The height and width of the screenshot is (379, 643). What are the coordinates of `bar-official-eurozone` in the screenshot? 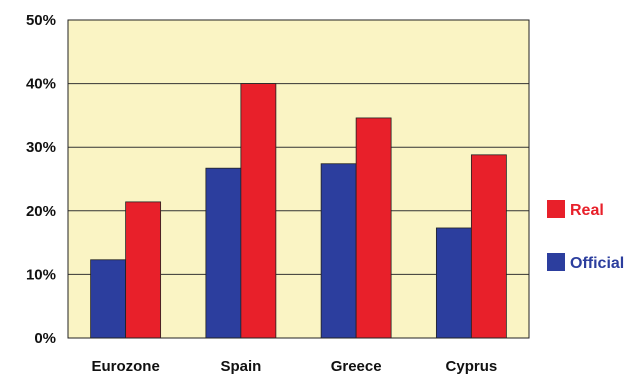 It's located at (108, 299).